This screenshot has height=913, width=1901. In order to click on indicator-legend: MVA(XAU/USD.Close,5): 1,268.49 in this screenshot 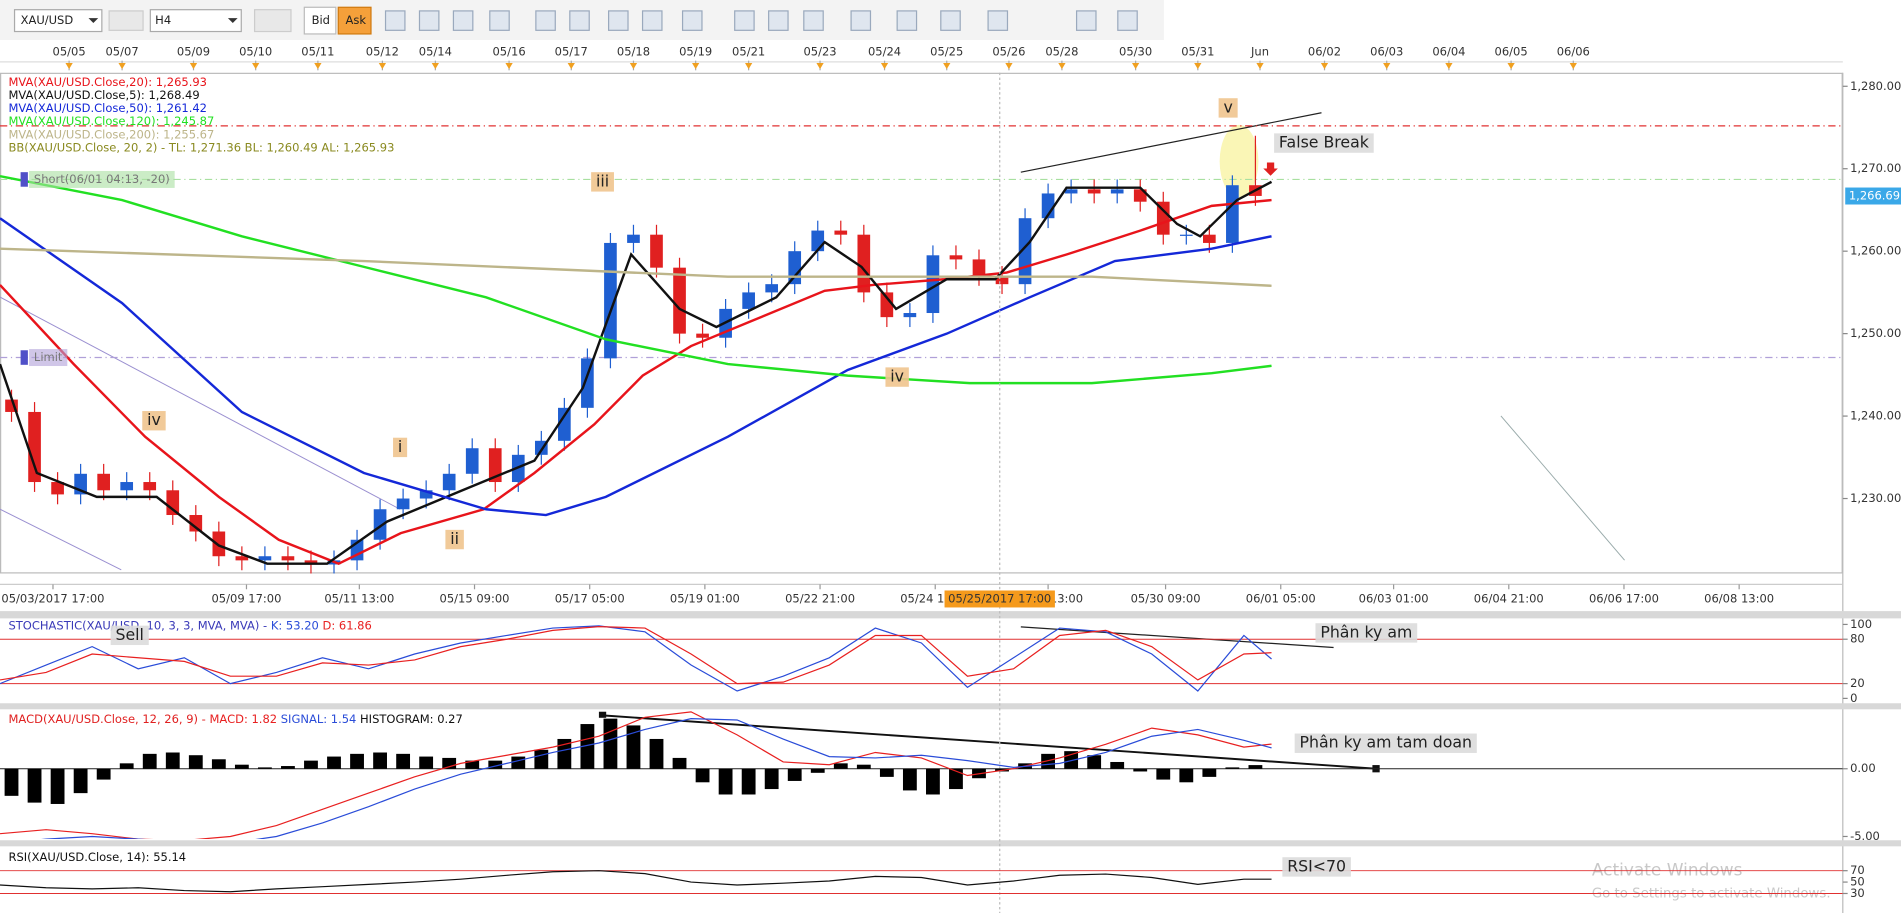, I will do `click(103, 95)`.